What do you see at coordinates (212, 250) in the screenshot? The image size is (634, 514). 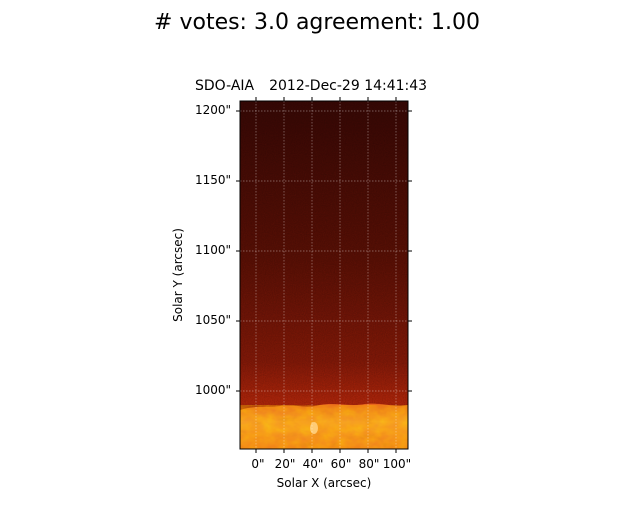 I see `ytick-label: 1100"` at bounding box center [212, 250].